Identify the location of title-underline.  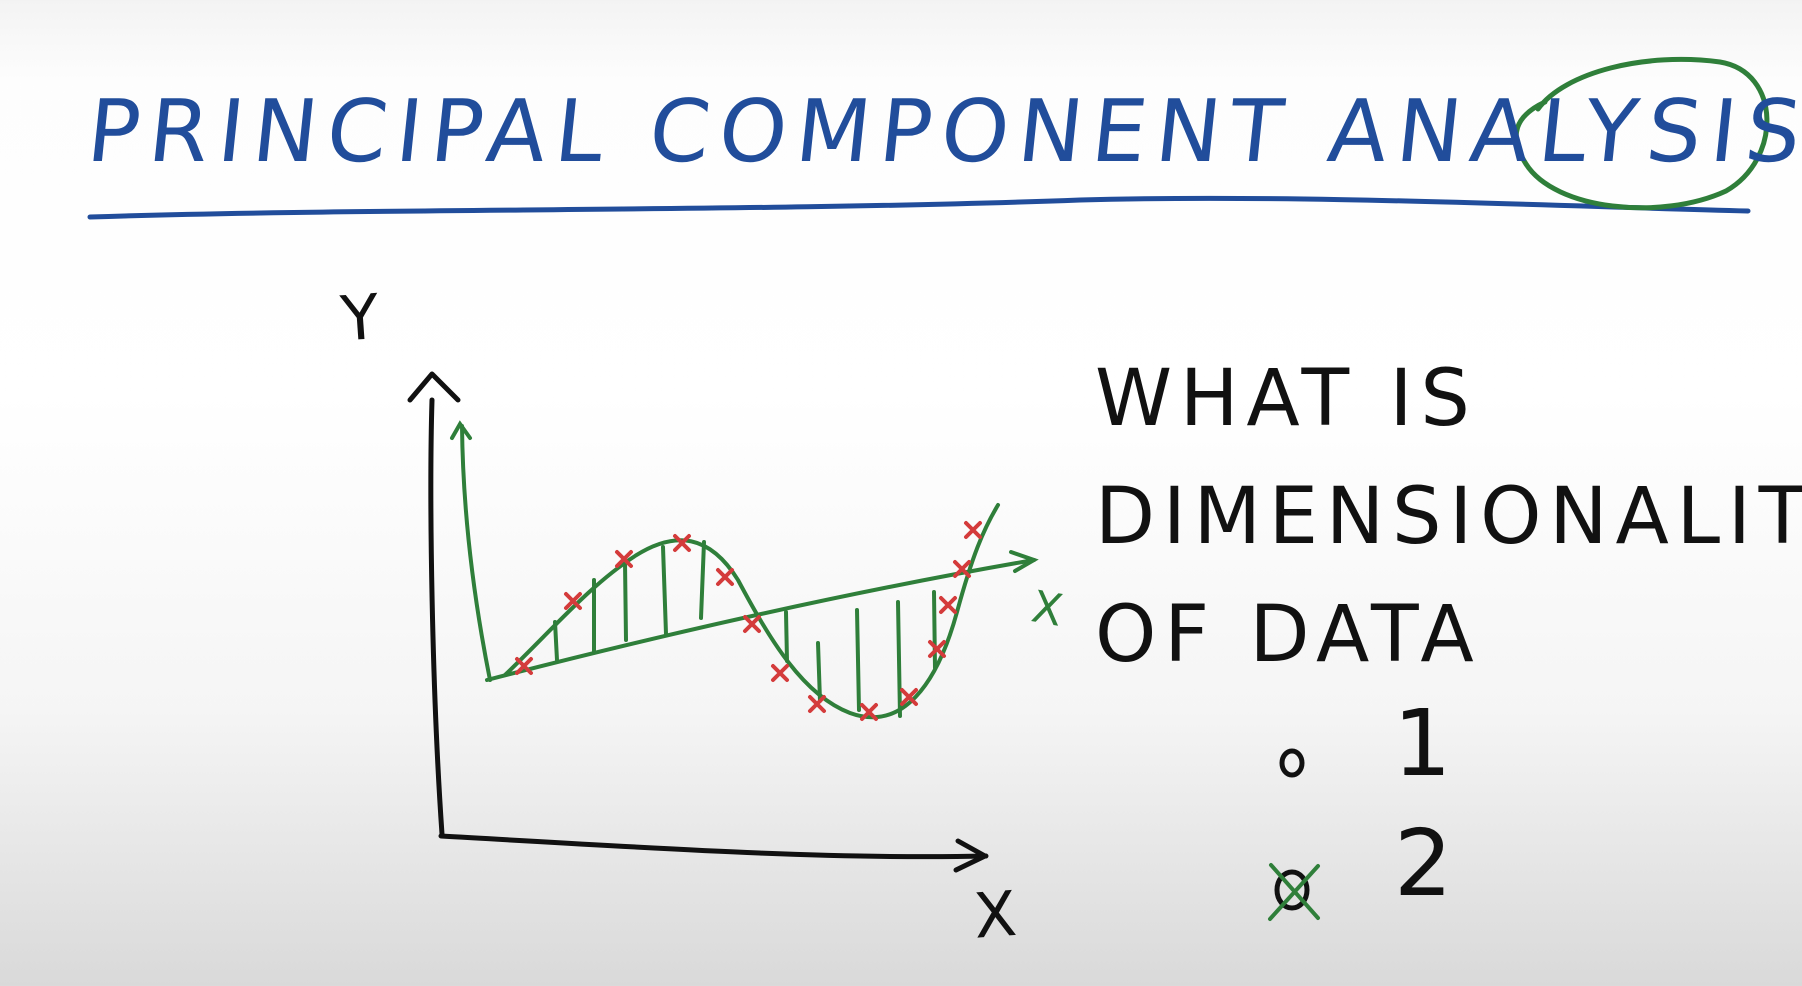
(919, 207).